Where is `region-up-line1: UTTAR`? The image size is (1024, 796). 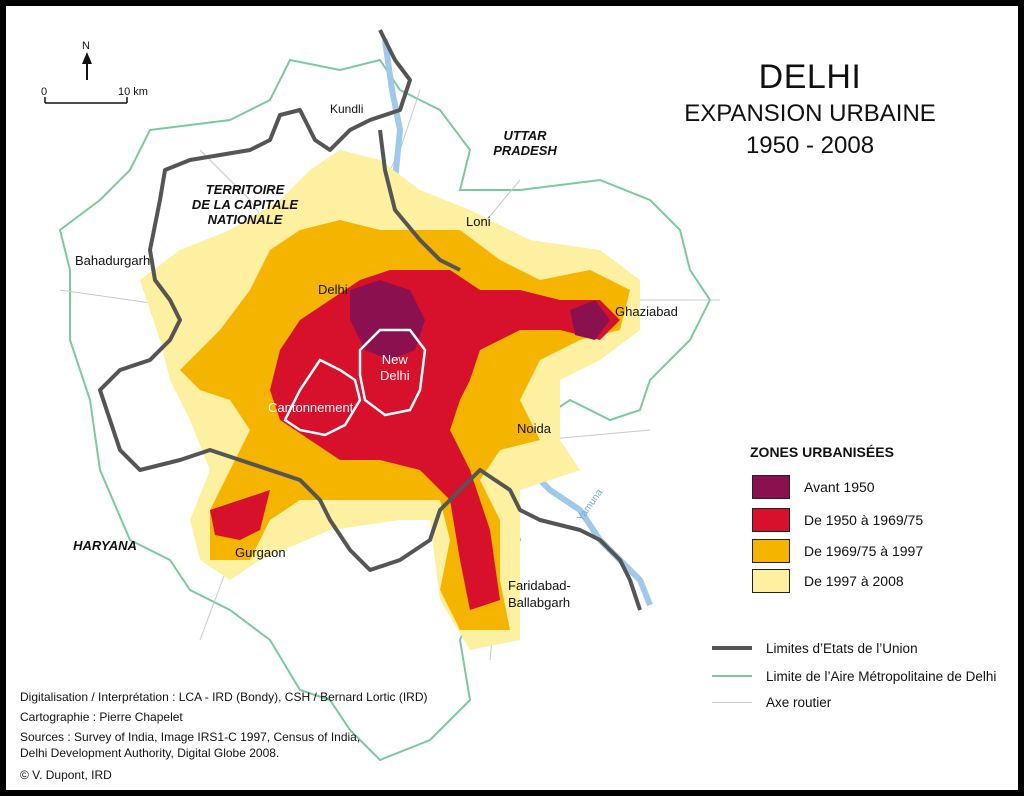 region-up-line1: UTTAR is located at coordinates (525, 135).